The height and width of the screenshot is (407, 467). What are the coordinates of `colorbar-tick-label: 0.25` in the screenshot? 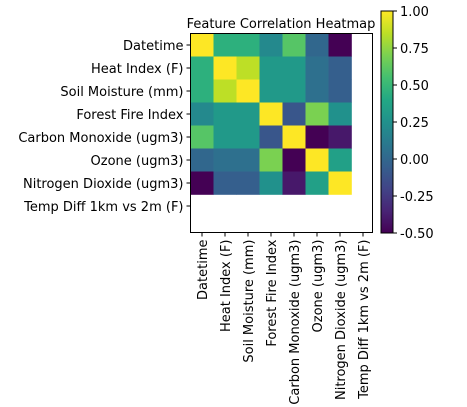 It's located at (414, 123).